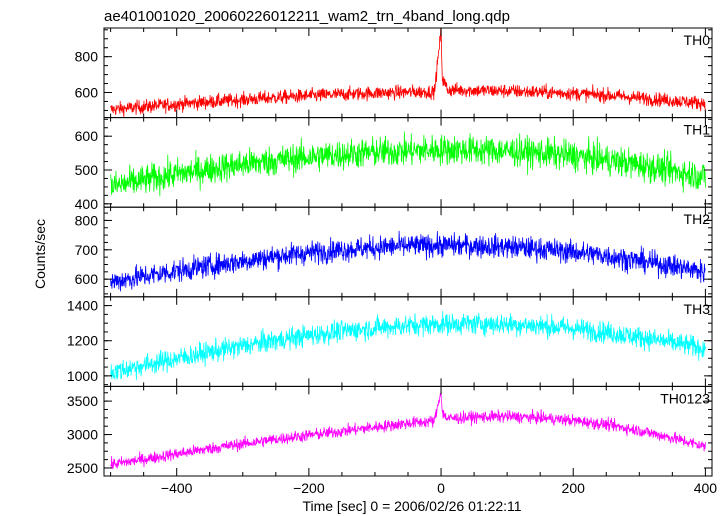 The width and height of the screenshot is (723, 516). Describe the element at coordinates (697, 40) in the screenshot. I see `panel-label-th0: TH0` at that location.